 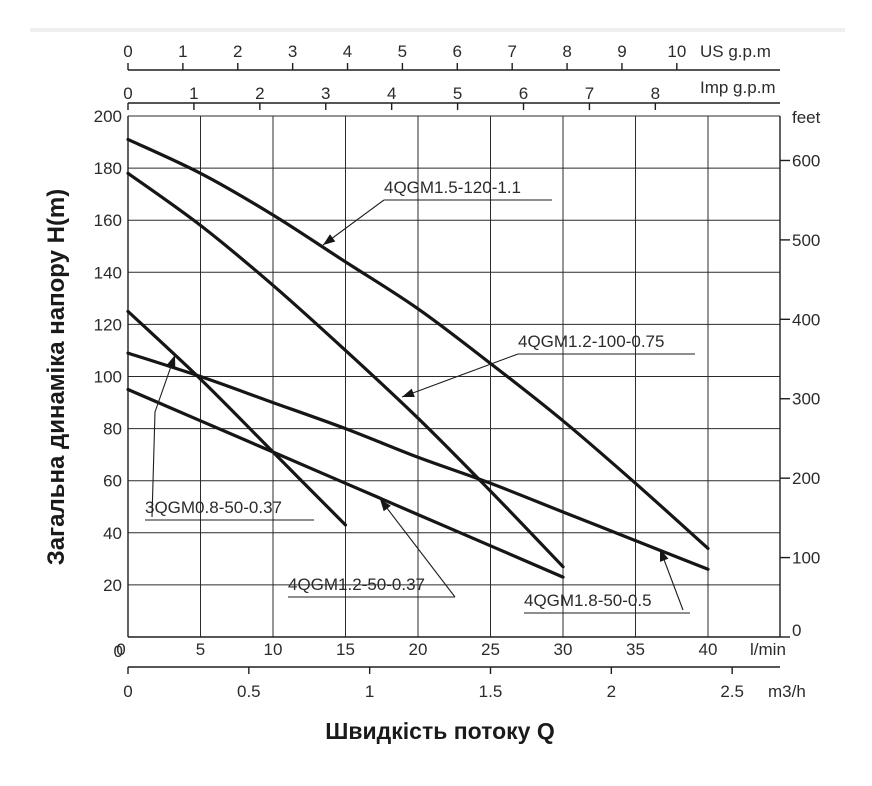 What do you see at coordinates (108, 220) in the screenshot?
I see `y-tick-label: 160` at bounding box center [108, 220].